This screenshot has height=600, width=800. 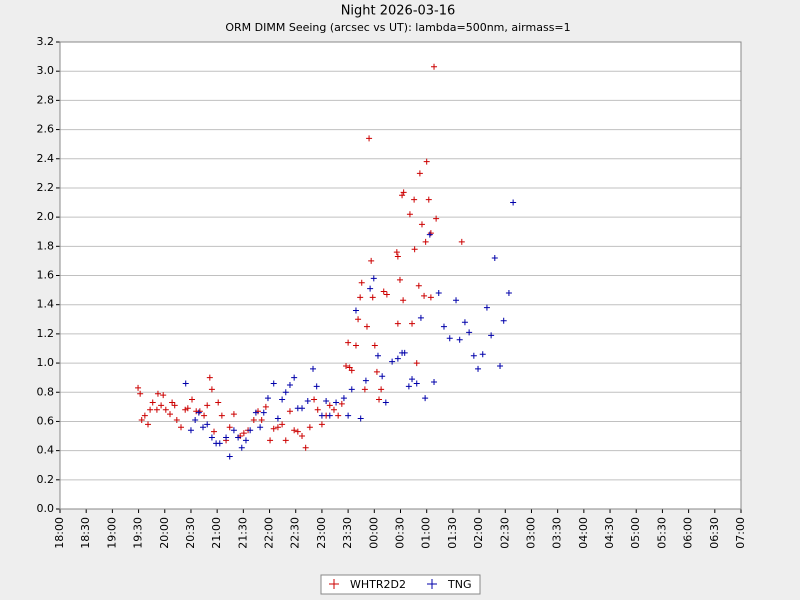 I want to click on y-tick-label: 1.2, so click(x=46, y=333).